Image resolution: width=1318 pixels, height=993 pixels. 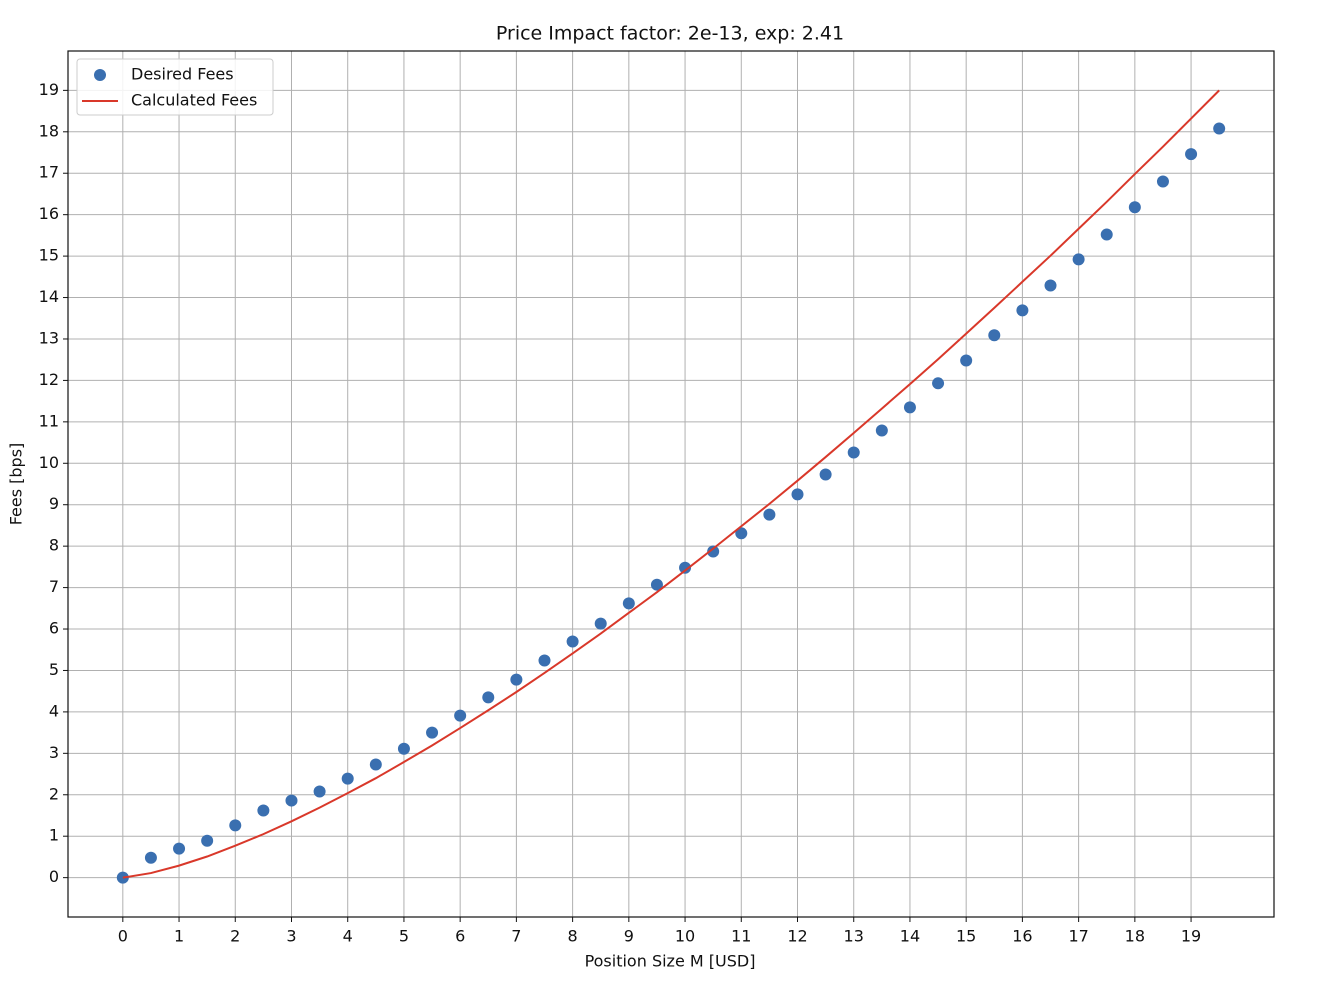 I want to click on y-tick-label: 10, so click(x=49, y=462).